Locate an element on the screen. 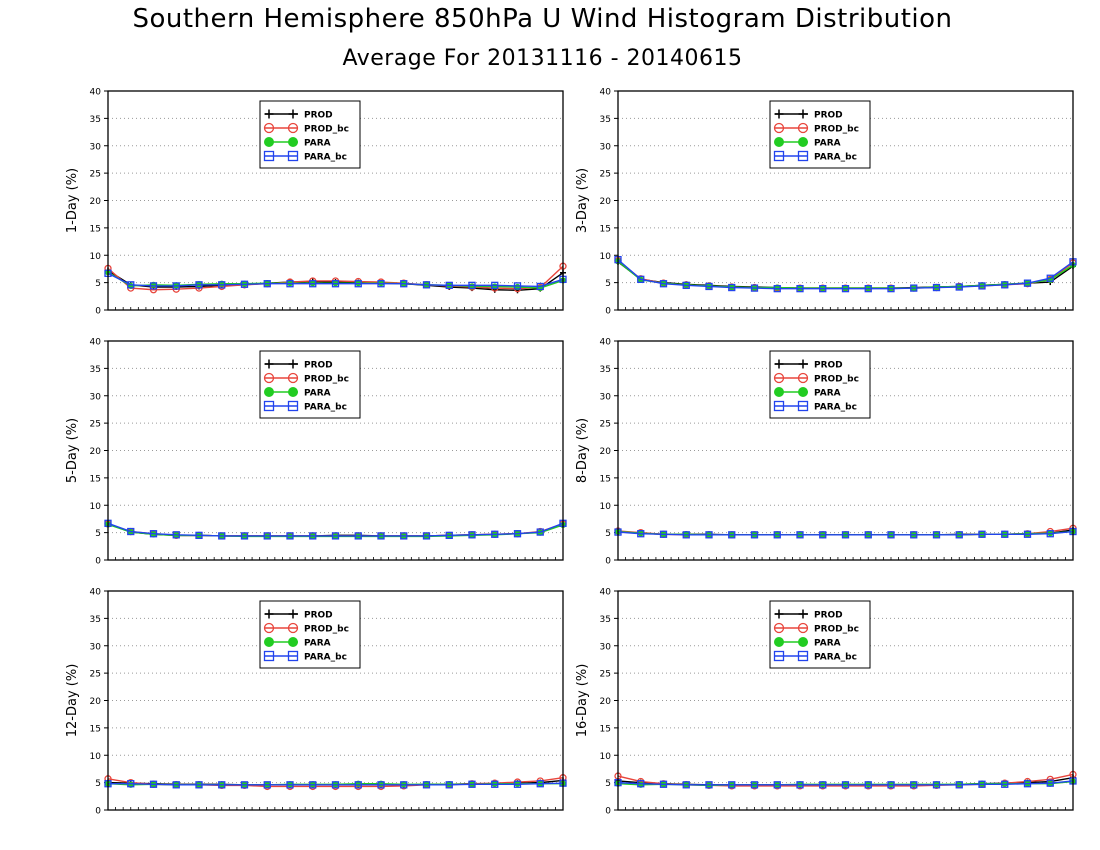 The height and width of the screenshot is (850, 1100). legend-box is located at coordinates (820, 634).